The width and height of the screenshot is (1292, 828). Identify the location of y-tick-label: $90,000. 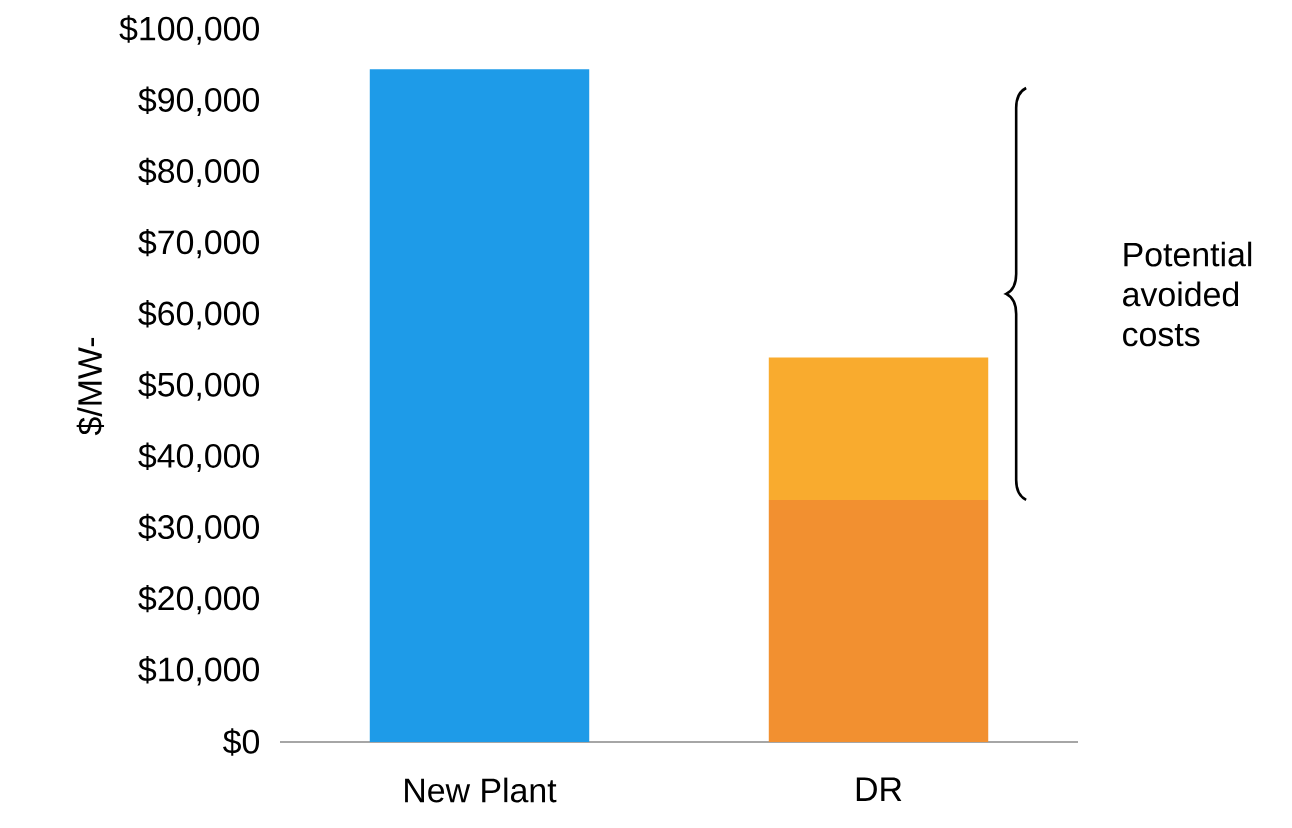
(199, 101).